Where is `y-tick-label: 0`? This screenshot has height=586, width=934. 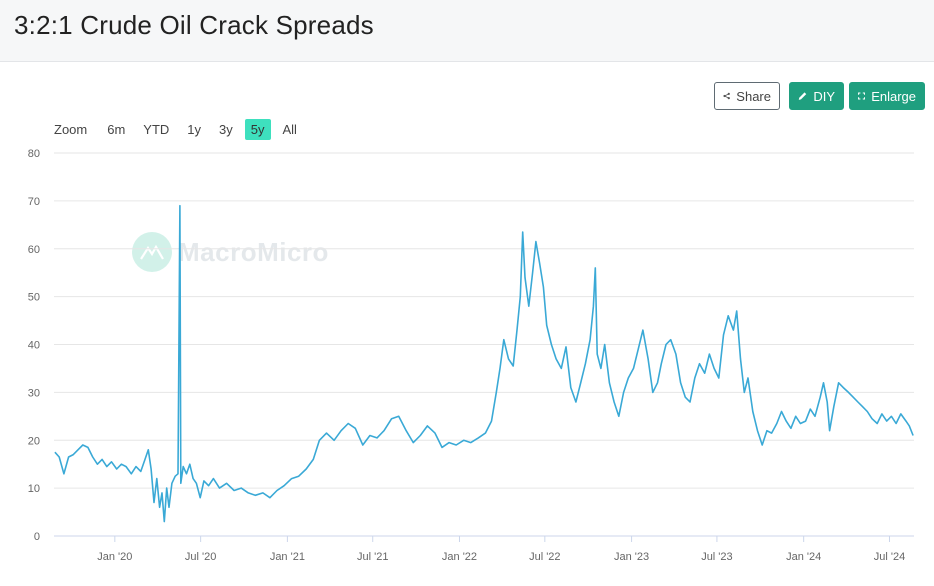 y-tick-label: 0 is located at coordinates (37, 537).